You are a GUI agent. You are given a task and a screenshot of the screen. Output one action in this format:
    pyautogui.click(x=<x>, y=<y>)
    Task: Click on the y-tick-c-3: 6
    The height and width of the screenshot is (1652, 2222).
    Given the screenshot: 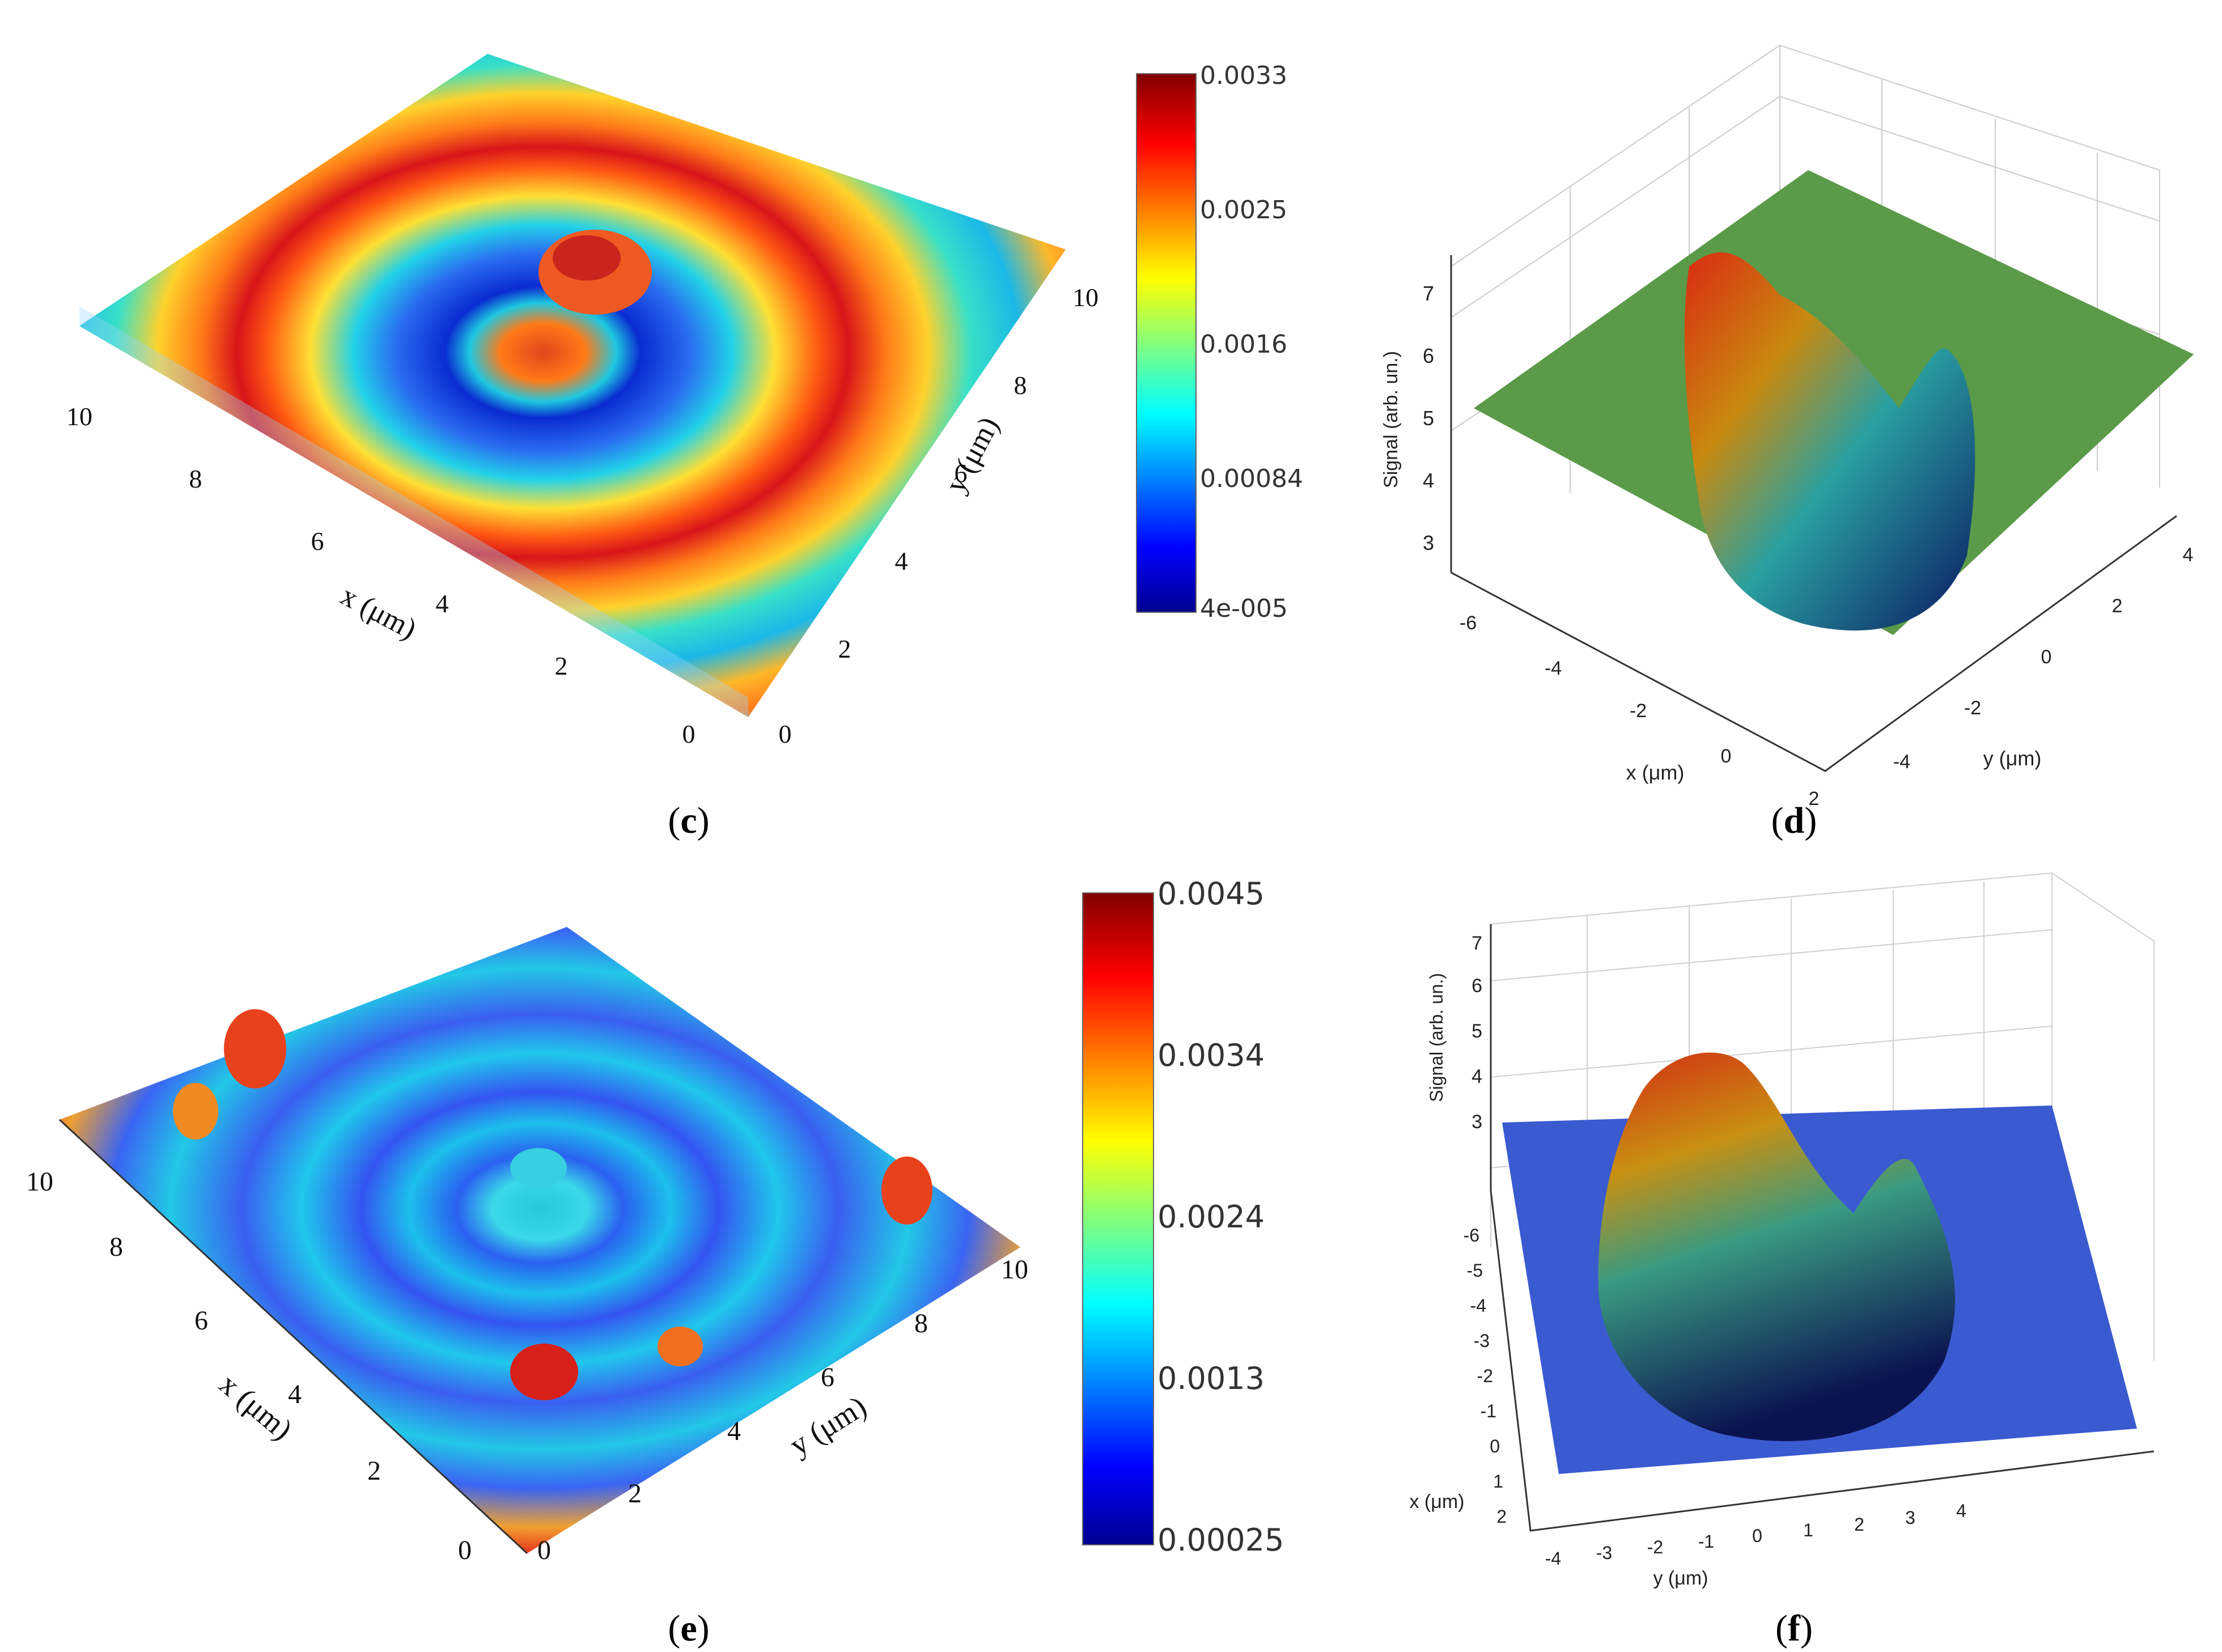 What is the action you would take?
    pyautogui.click(x=961, y=474)
    